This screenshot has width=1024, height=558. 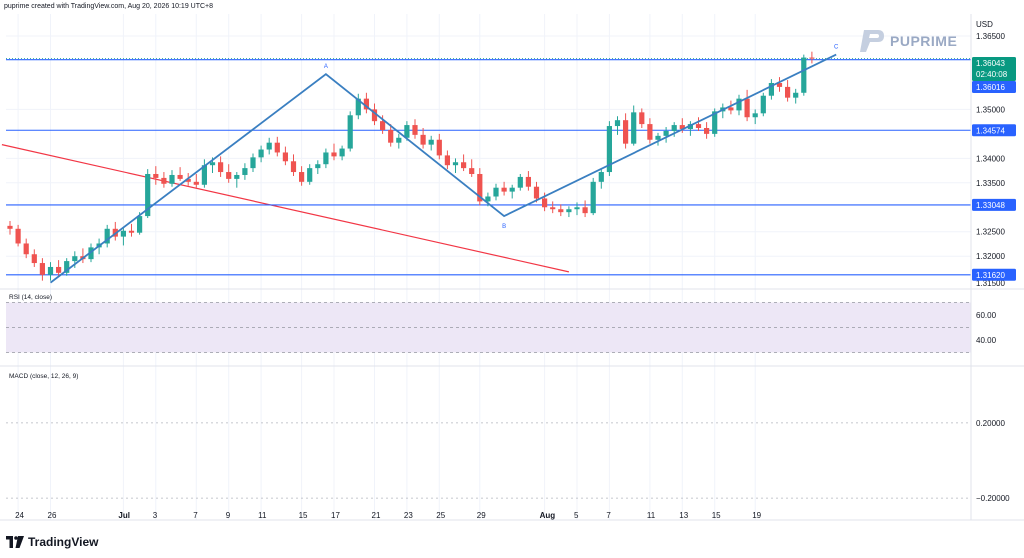 I want to click on countdown-timer: 02:40:08, so click(x=992, y=74).